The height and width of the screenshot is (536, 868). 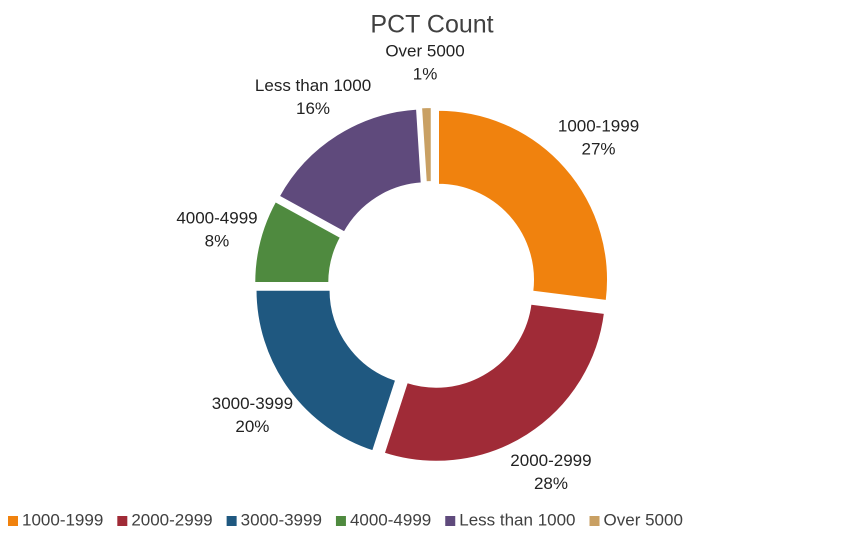 What do you see at coordinates (216, 217) in the screenshot?
I see `data-label-category: 4000-4999` at bounding box center [216, 217].